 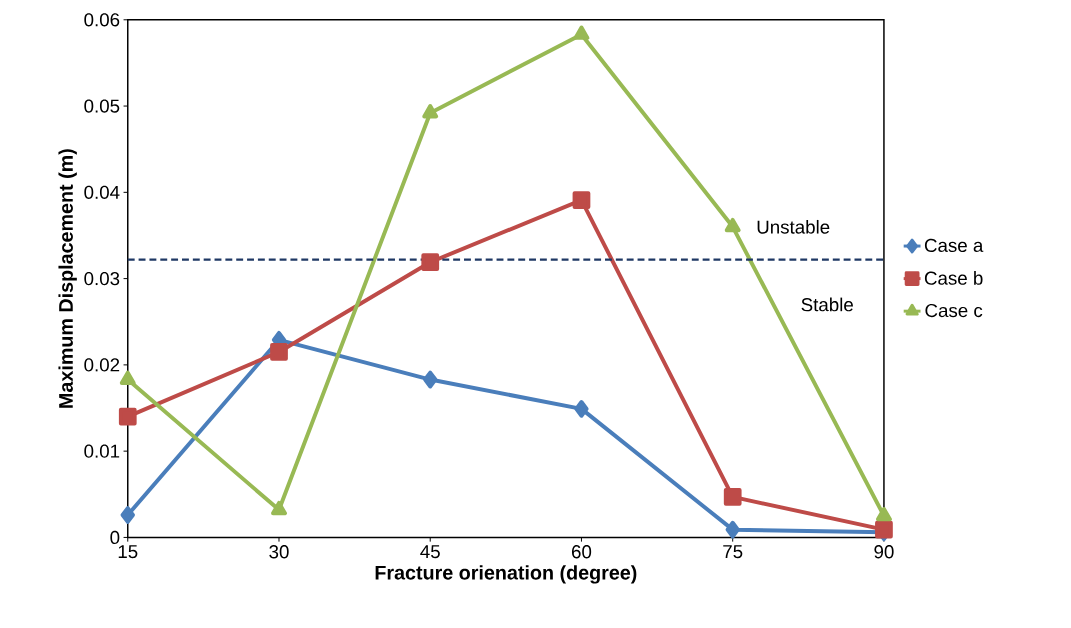 What do you see at coordinates (102, 192) in the screenshot?
I see `y-tick-label: 0.04` at bounding box center [102, 192].